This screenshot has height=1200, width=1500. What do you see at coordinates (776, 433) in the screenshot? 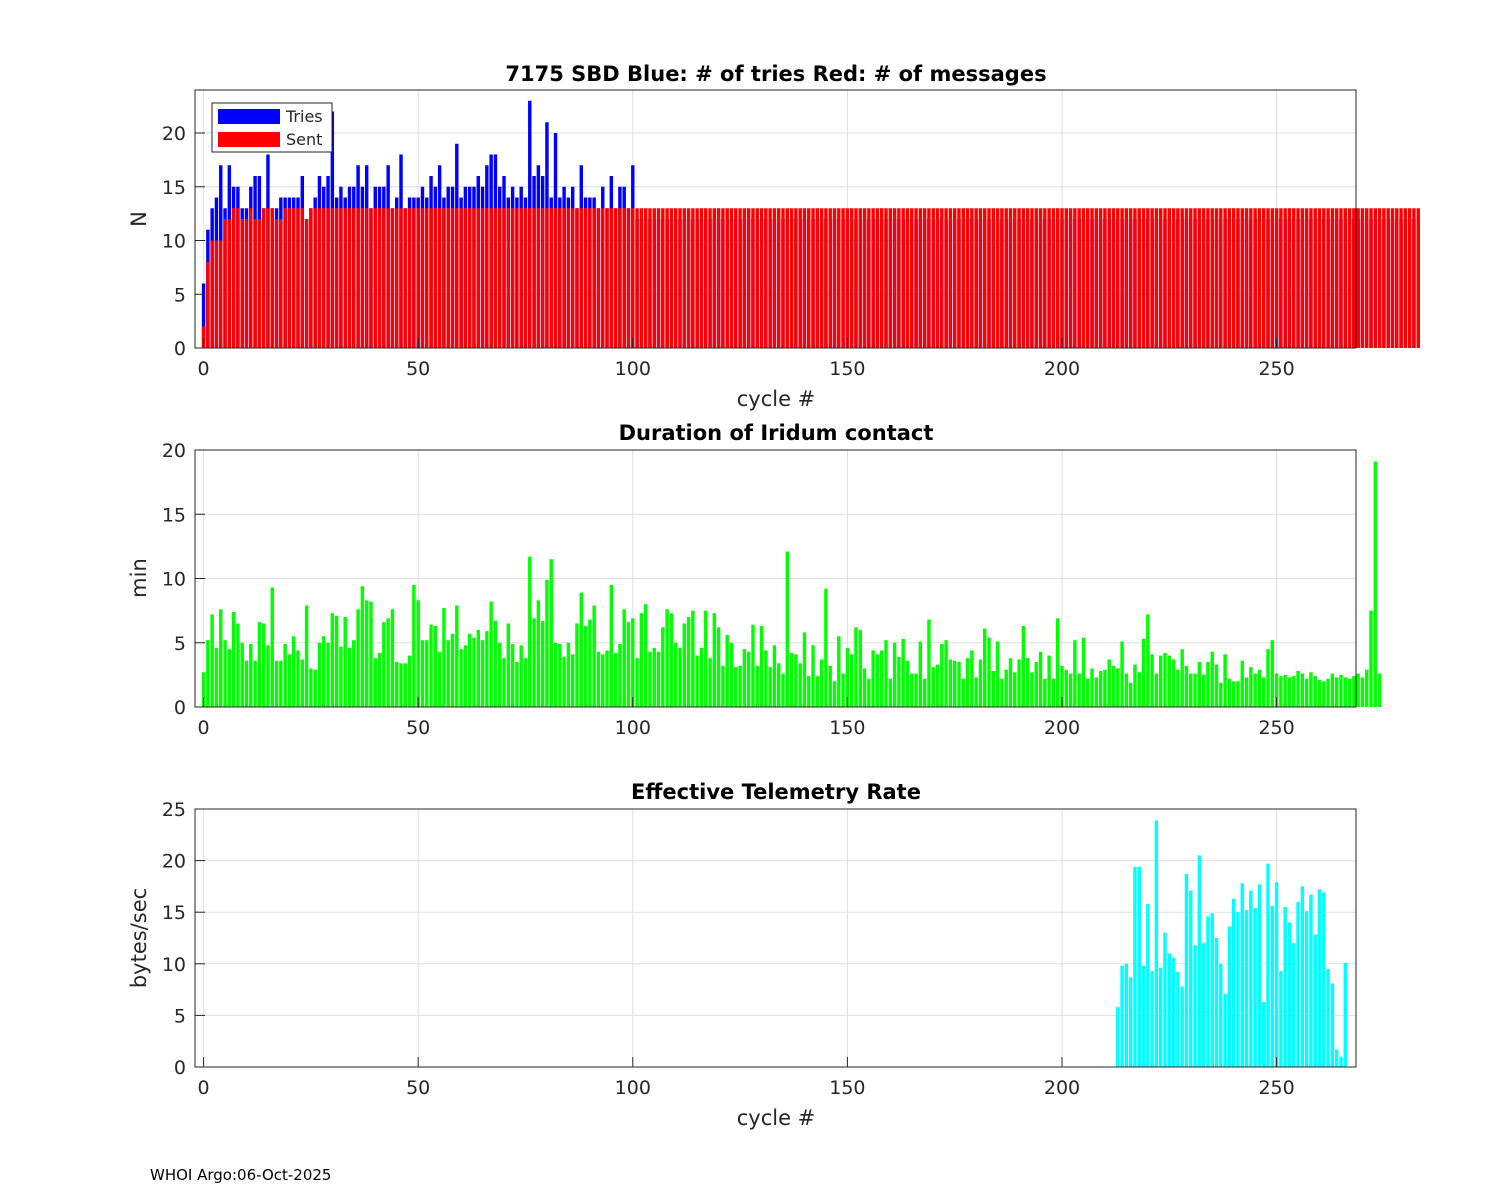
I see `chart-title-2: Duration of Iridum contact` at bounding box center [776, 433].